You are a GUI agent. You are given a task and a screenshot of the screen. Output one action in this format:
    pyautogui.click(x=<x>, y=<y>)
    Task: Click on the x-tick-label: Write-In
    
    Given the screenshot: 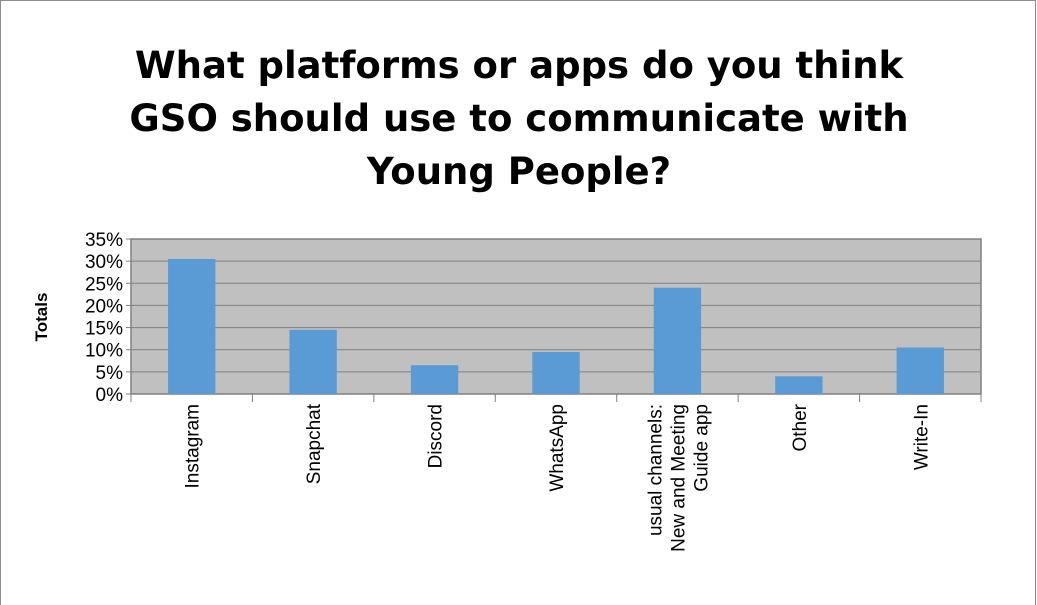 What is the action you would take?
    pyautogui.click(x=921, y=437)
    